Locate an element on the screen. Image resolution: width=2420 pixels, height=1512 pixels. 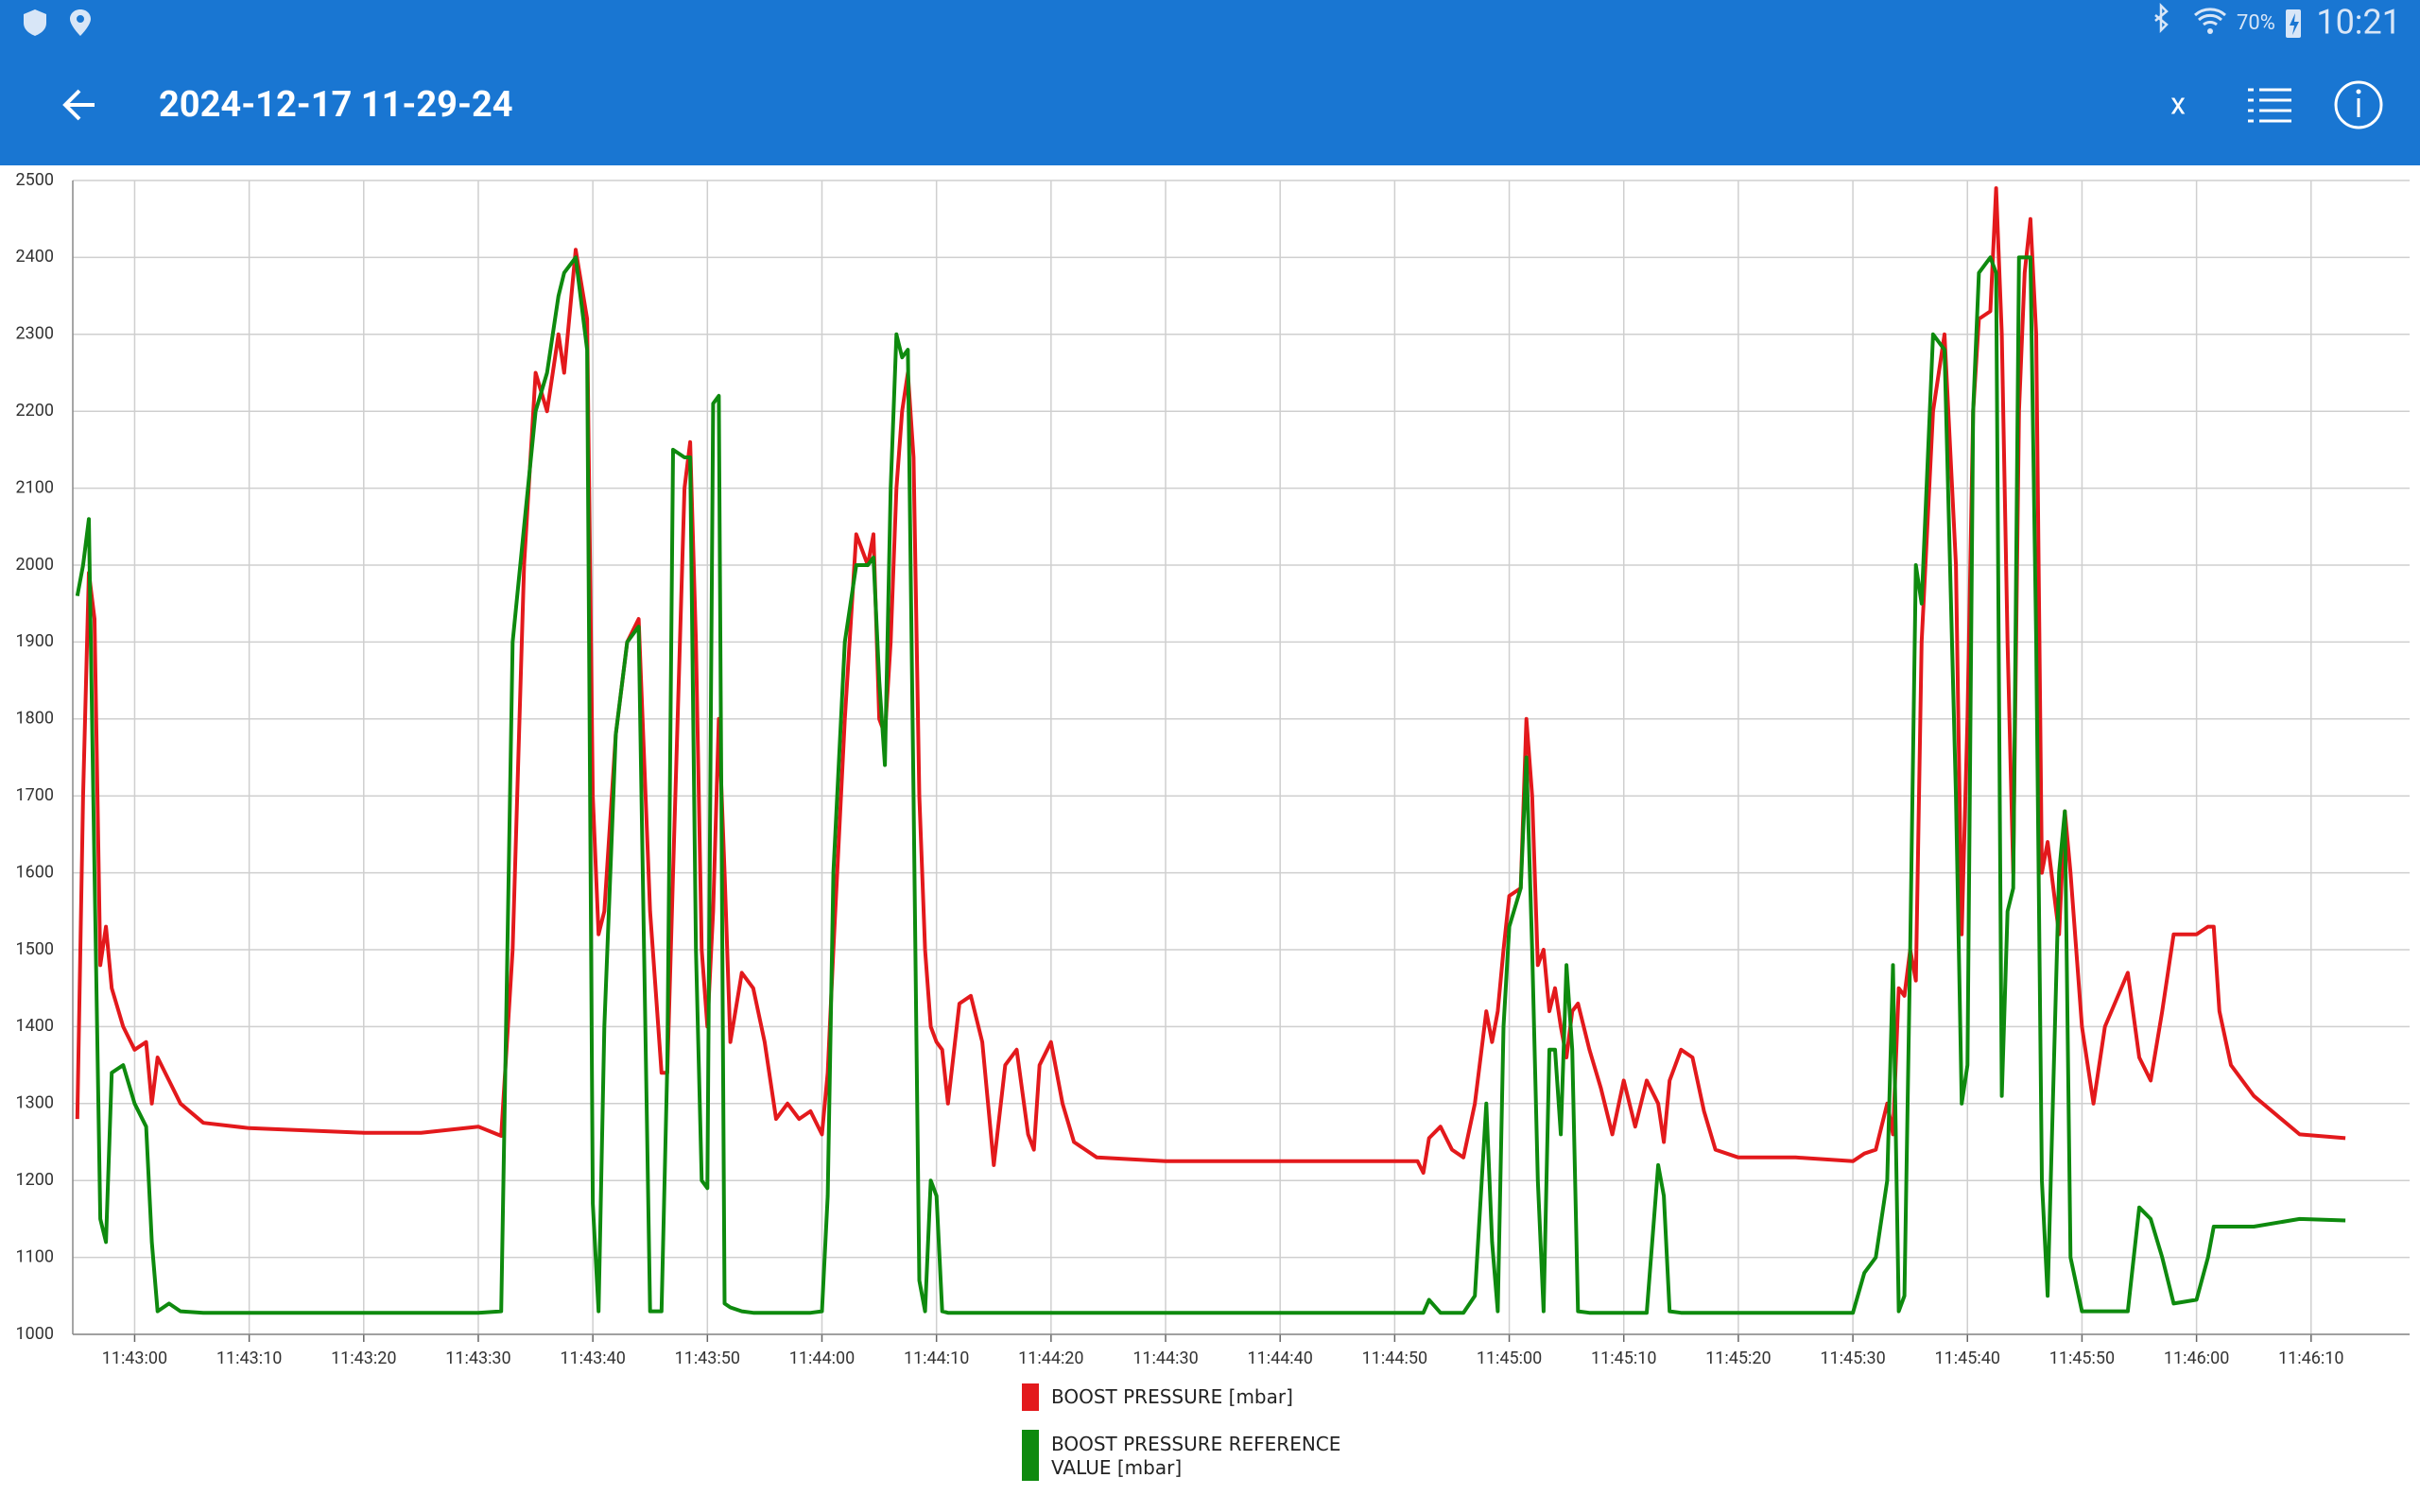
x-tick-label: 11:43:10 is located at coordinates (249, 1358).